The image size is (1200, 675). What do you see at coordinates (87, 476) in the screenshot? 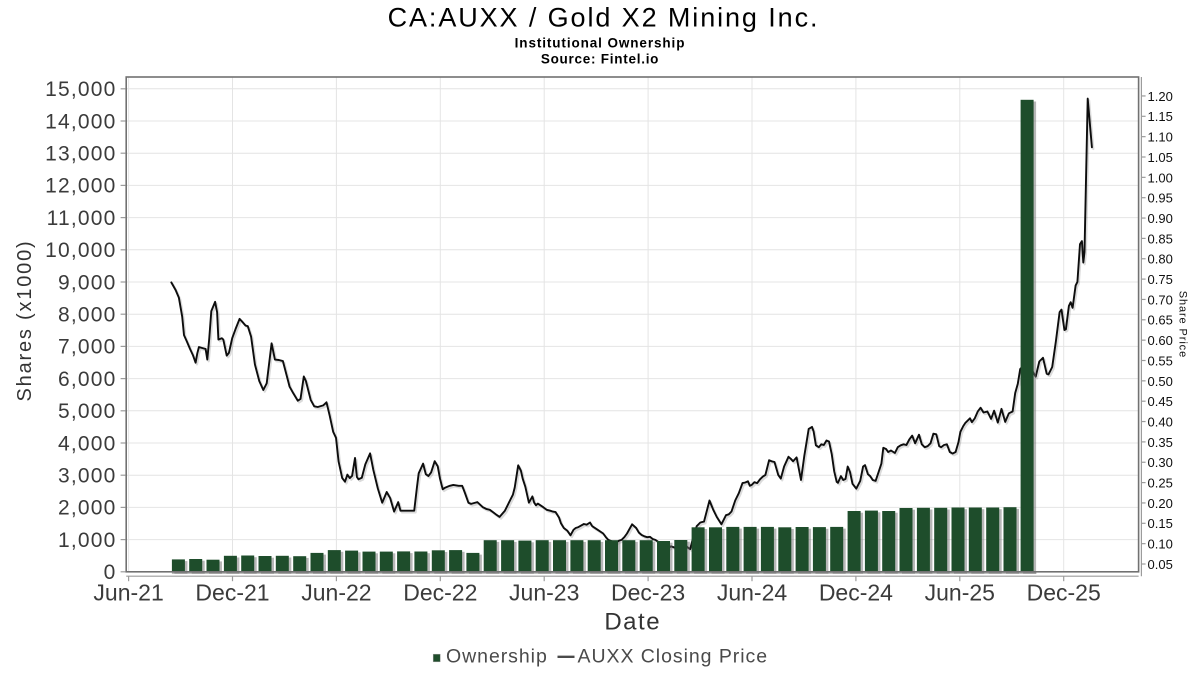
I see `svg-text: 3,000` at bounding box center [87, 476].